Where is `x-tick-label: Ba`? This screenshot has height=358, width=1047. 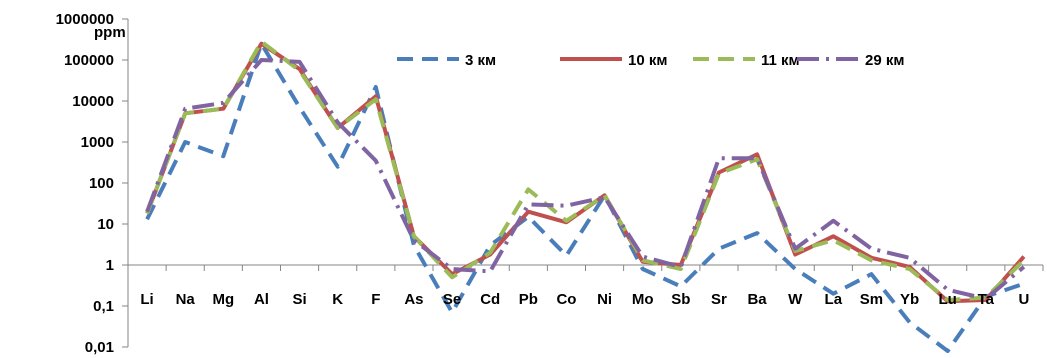
x-tick-label: Ba is located at coordinates (757, 299).